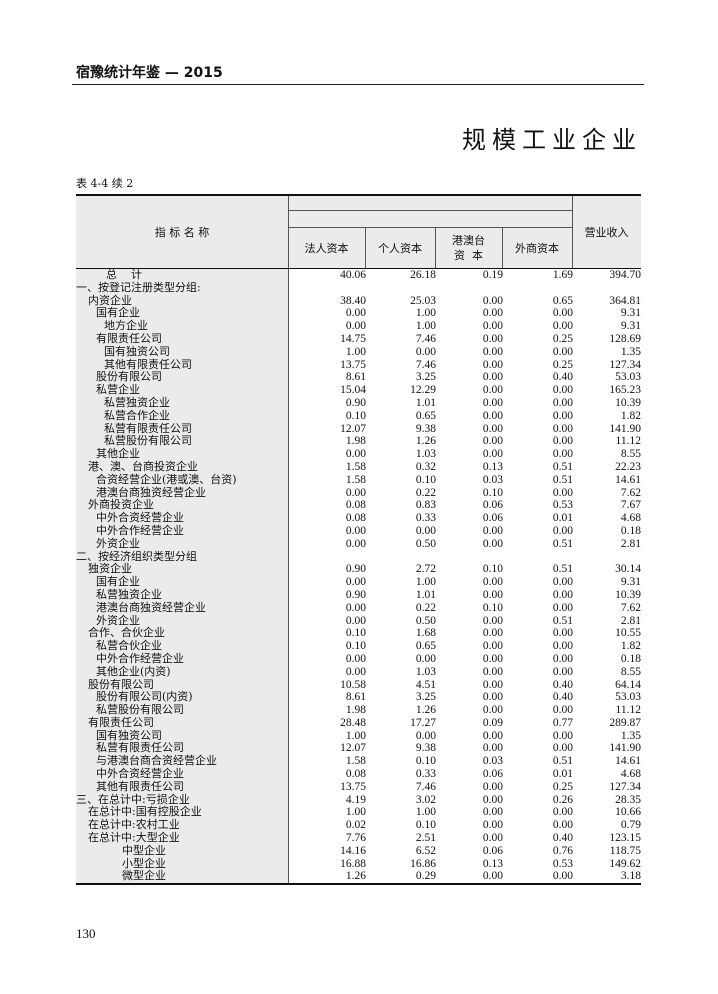 This screenshot has height=994, width=718. Describe the element at coordinates (353, 428) in the screenshot. I see `cell-legal-capital: 12.07` at that location.